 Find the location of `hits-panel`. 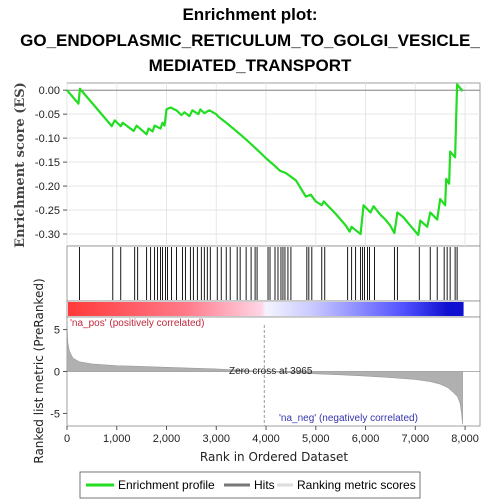

hits-panel is located at coordinates (273, 273).